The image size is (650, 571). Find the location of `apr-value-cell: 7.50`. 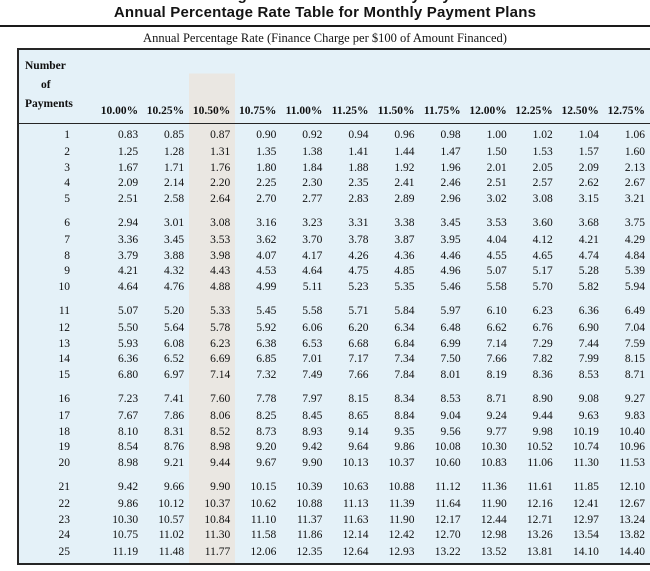

apr-value-cell: 7.50 is located at coordinates (450, 359).